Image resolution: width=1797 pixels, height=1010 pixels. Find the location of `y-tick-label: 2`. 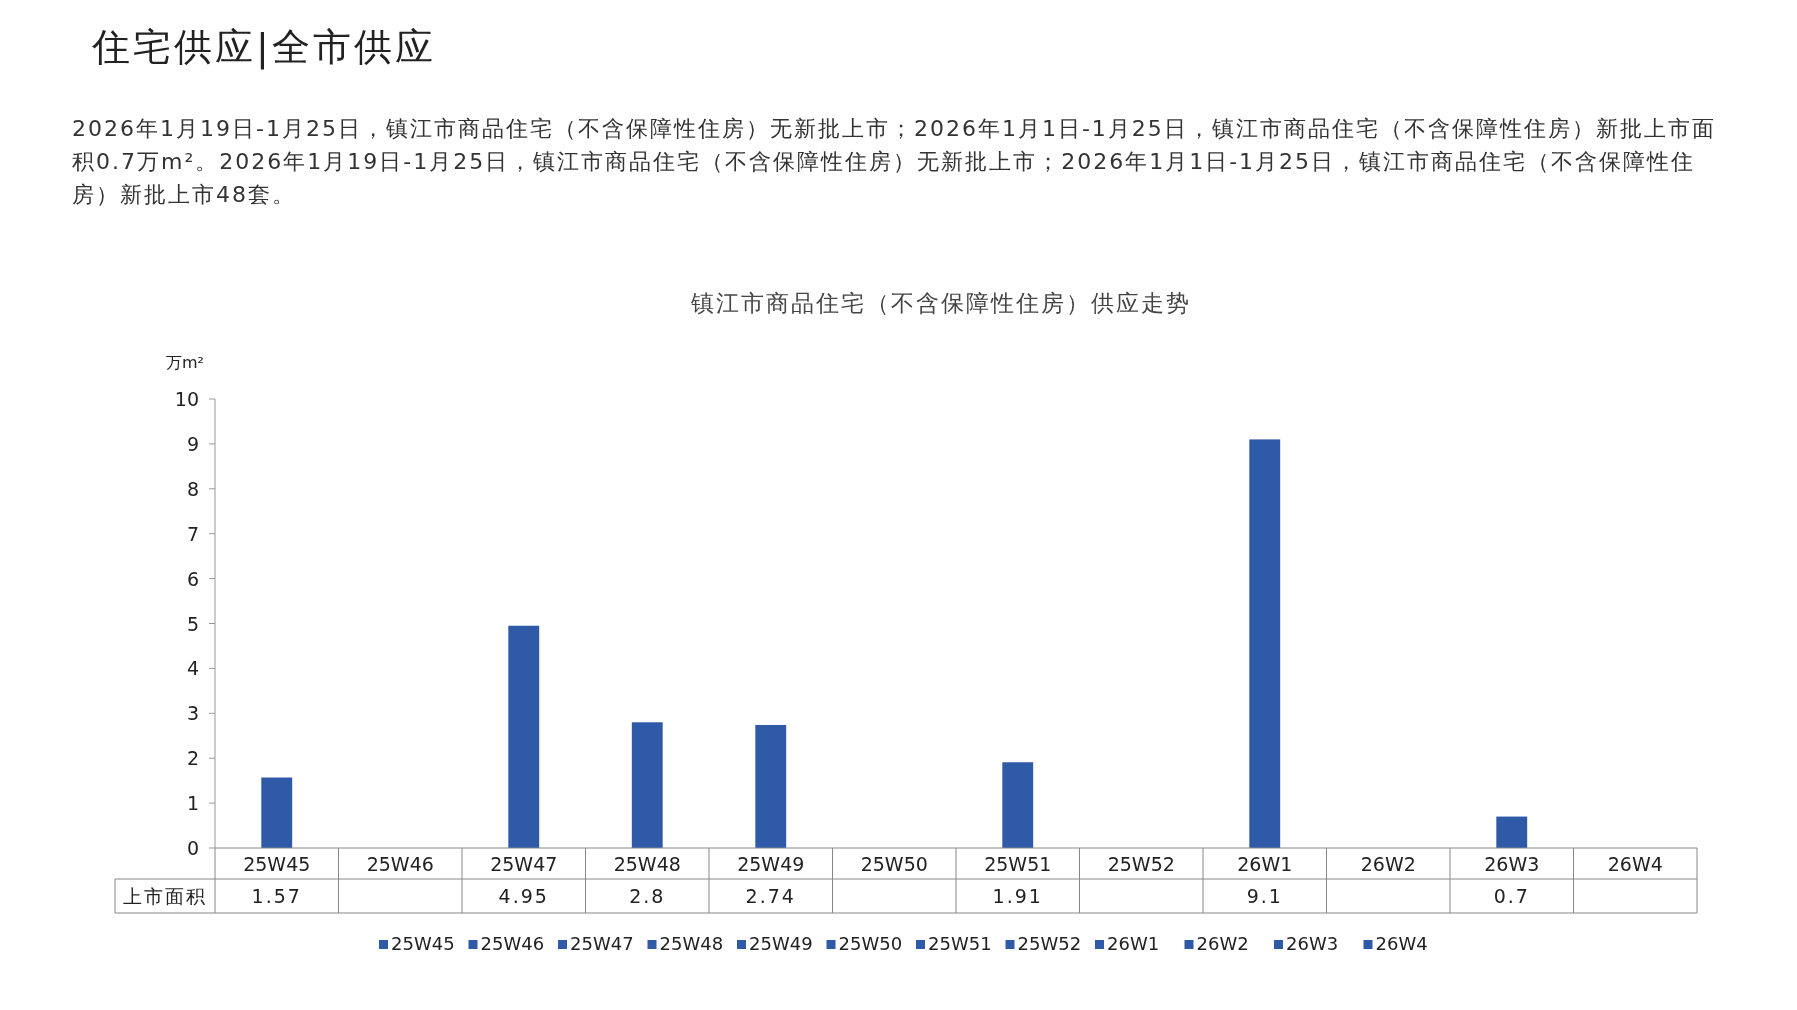

y-tick-label: 2 is located at coordinates (192, 758).